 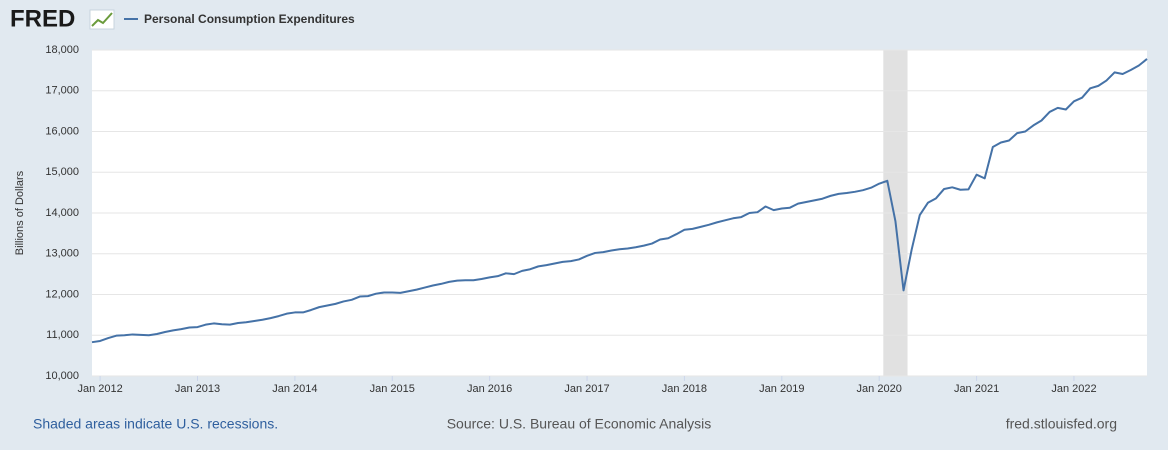 What do you see at coordinates (99, 389) in the screenshot?
I see `x-tick-label: Jan 2012` at bounding box center [99, 389].